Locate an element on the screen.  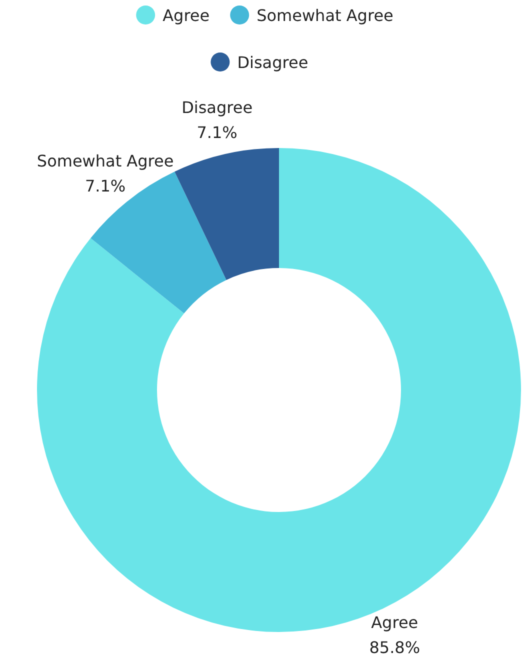
legend-label: Somewhat Agree is located at coordinates (325, 15).